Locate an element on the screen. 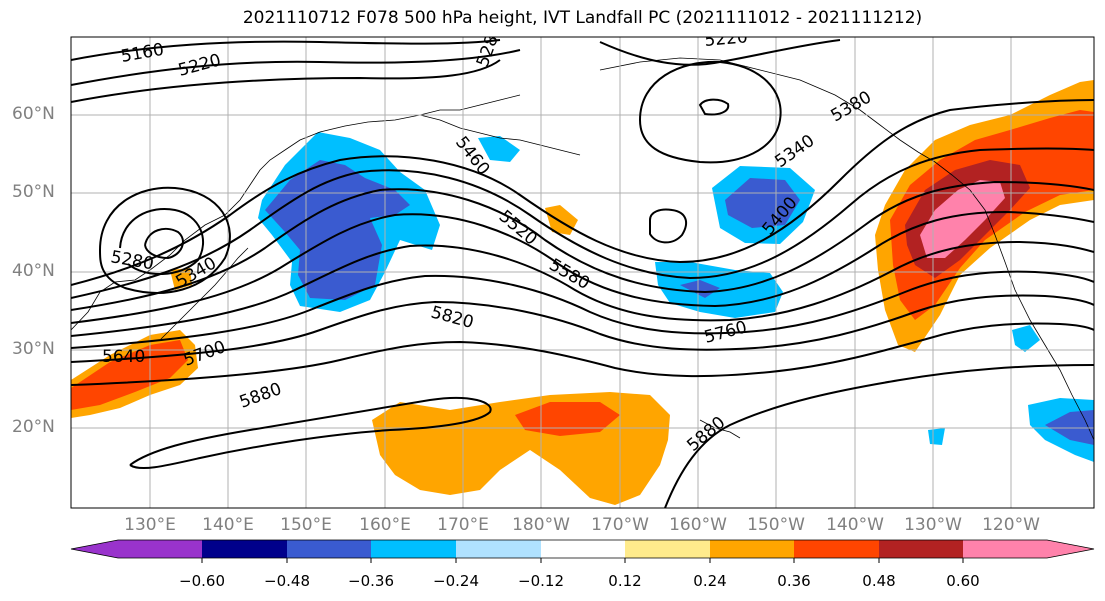  colorbar-tick-label: −0.60 is located at coordinates (202, 581).